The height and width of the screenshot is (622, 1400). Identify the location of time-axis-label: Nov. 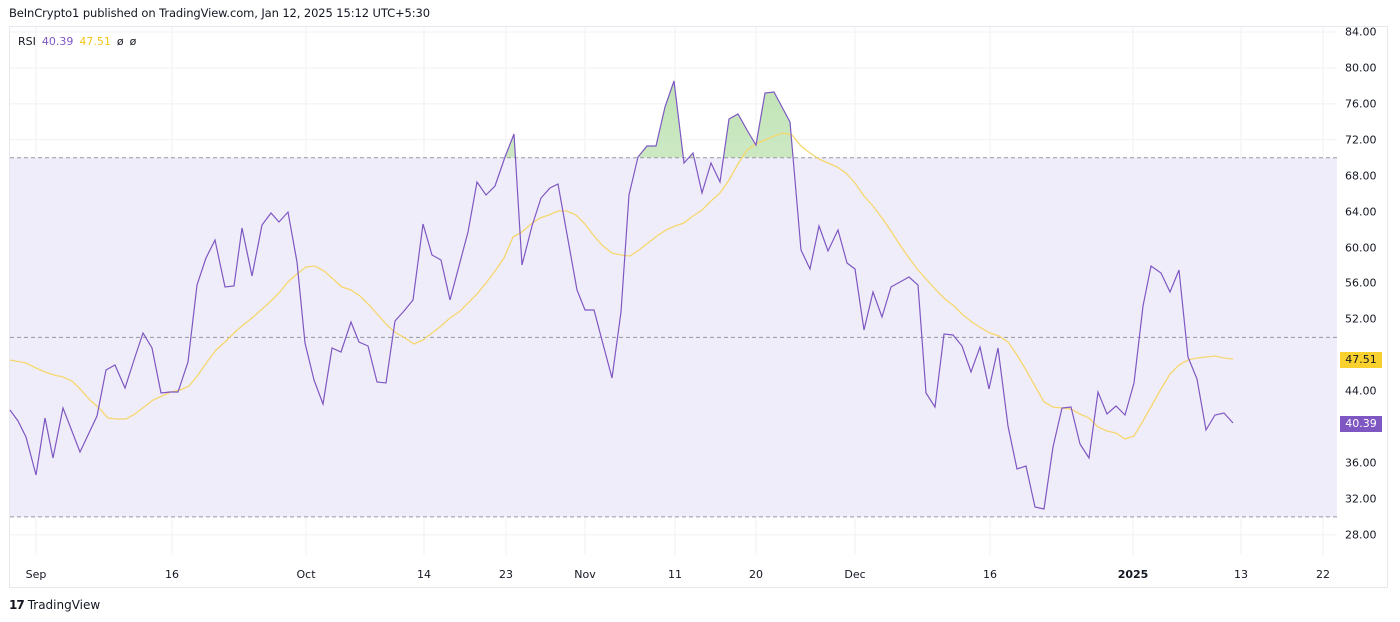
(585, 574).